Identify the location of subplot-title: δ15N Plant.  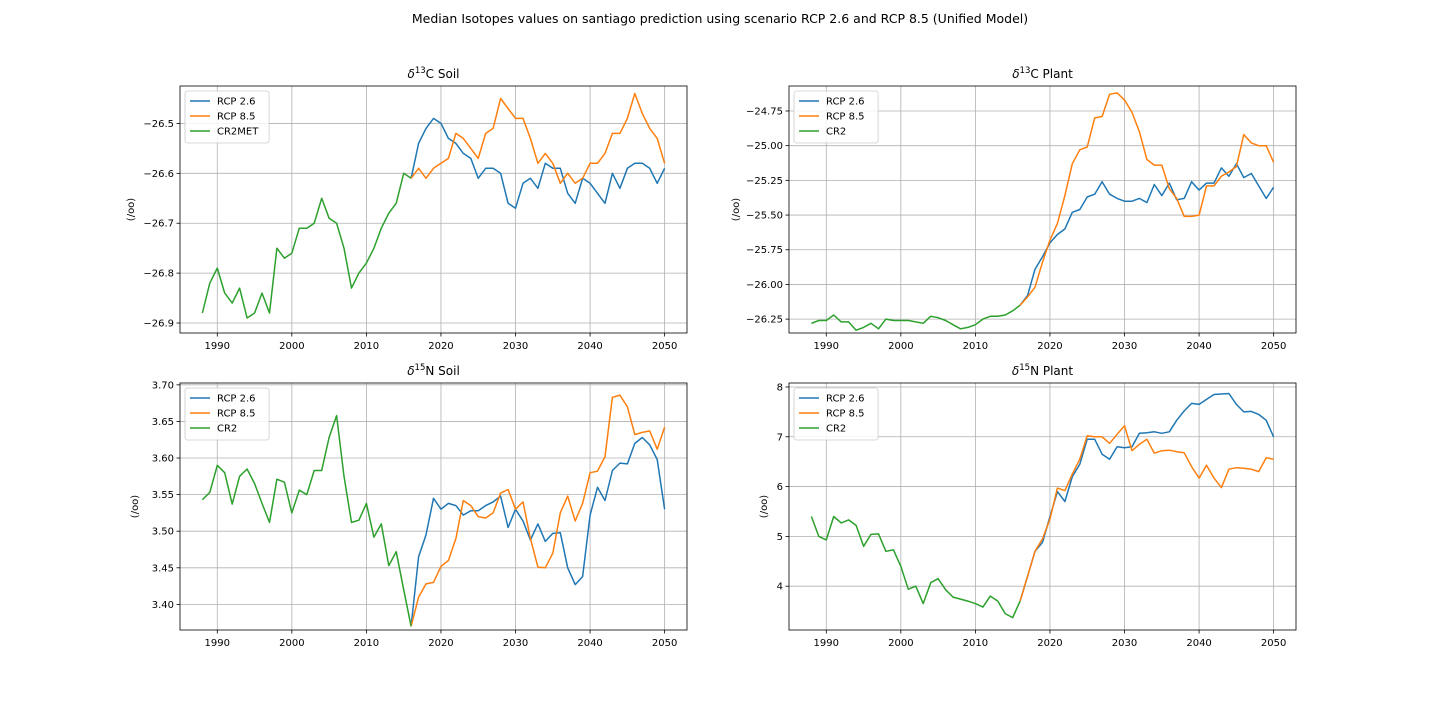
(1042, 370).